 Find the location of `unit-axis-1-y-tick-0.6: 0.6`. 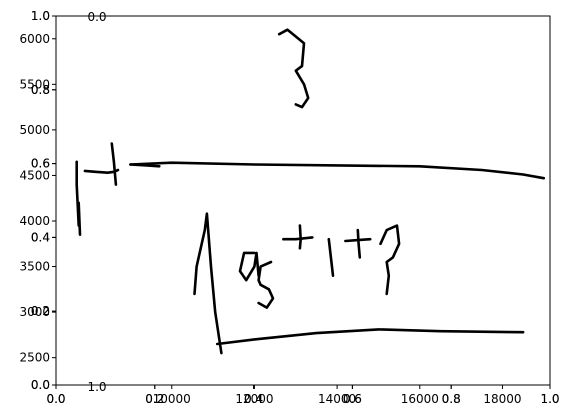

unit-axis-1-y-tick-0.6: 0.6 is located at coordinates (40, 164).